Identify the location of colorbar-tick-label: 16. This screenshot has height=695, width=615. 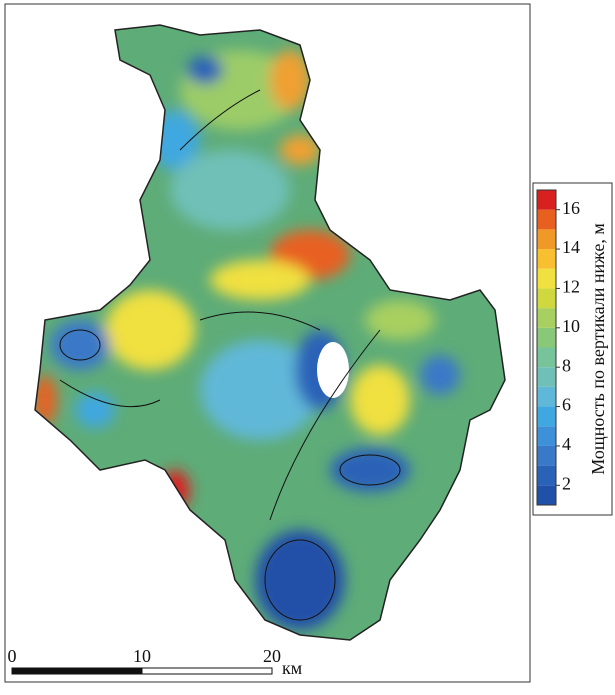
(571, 208).